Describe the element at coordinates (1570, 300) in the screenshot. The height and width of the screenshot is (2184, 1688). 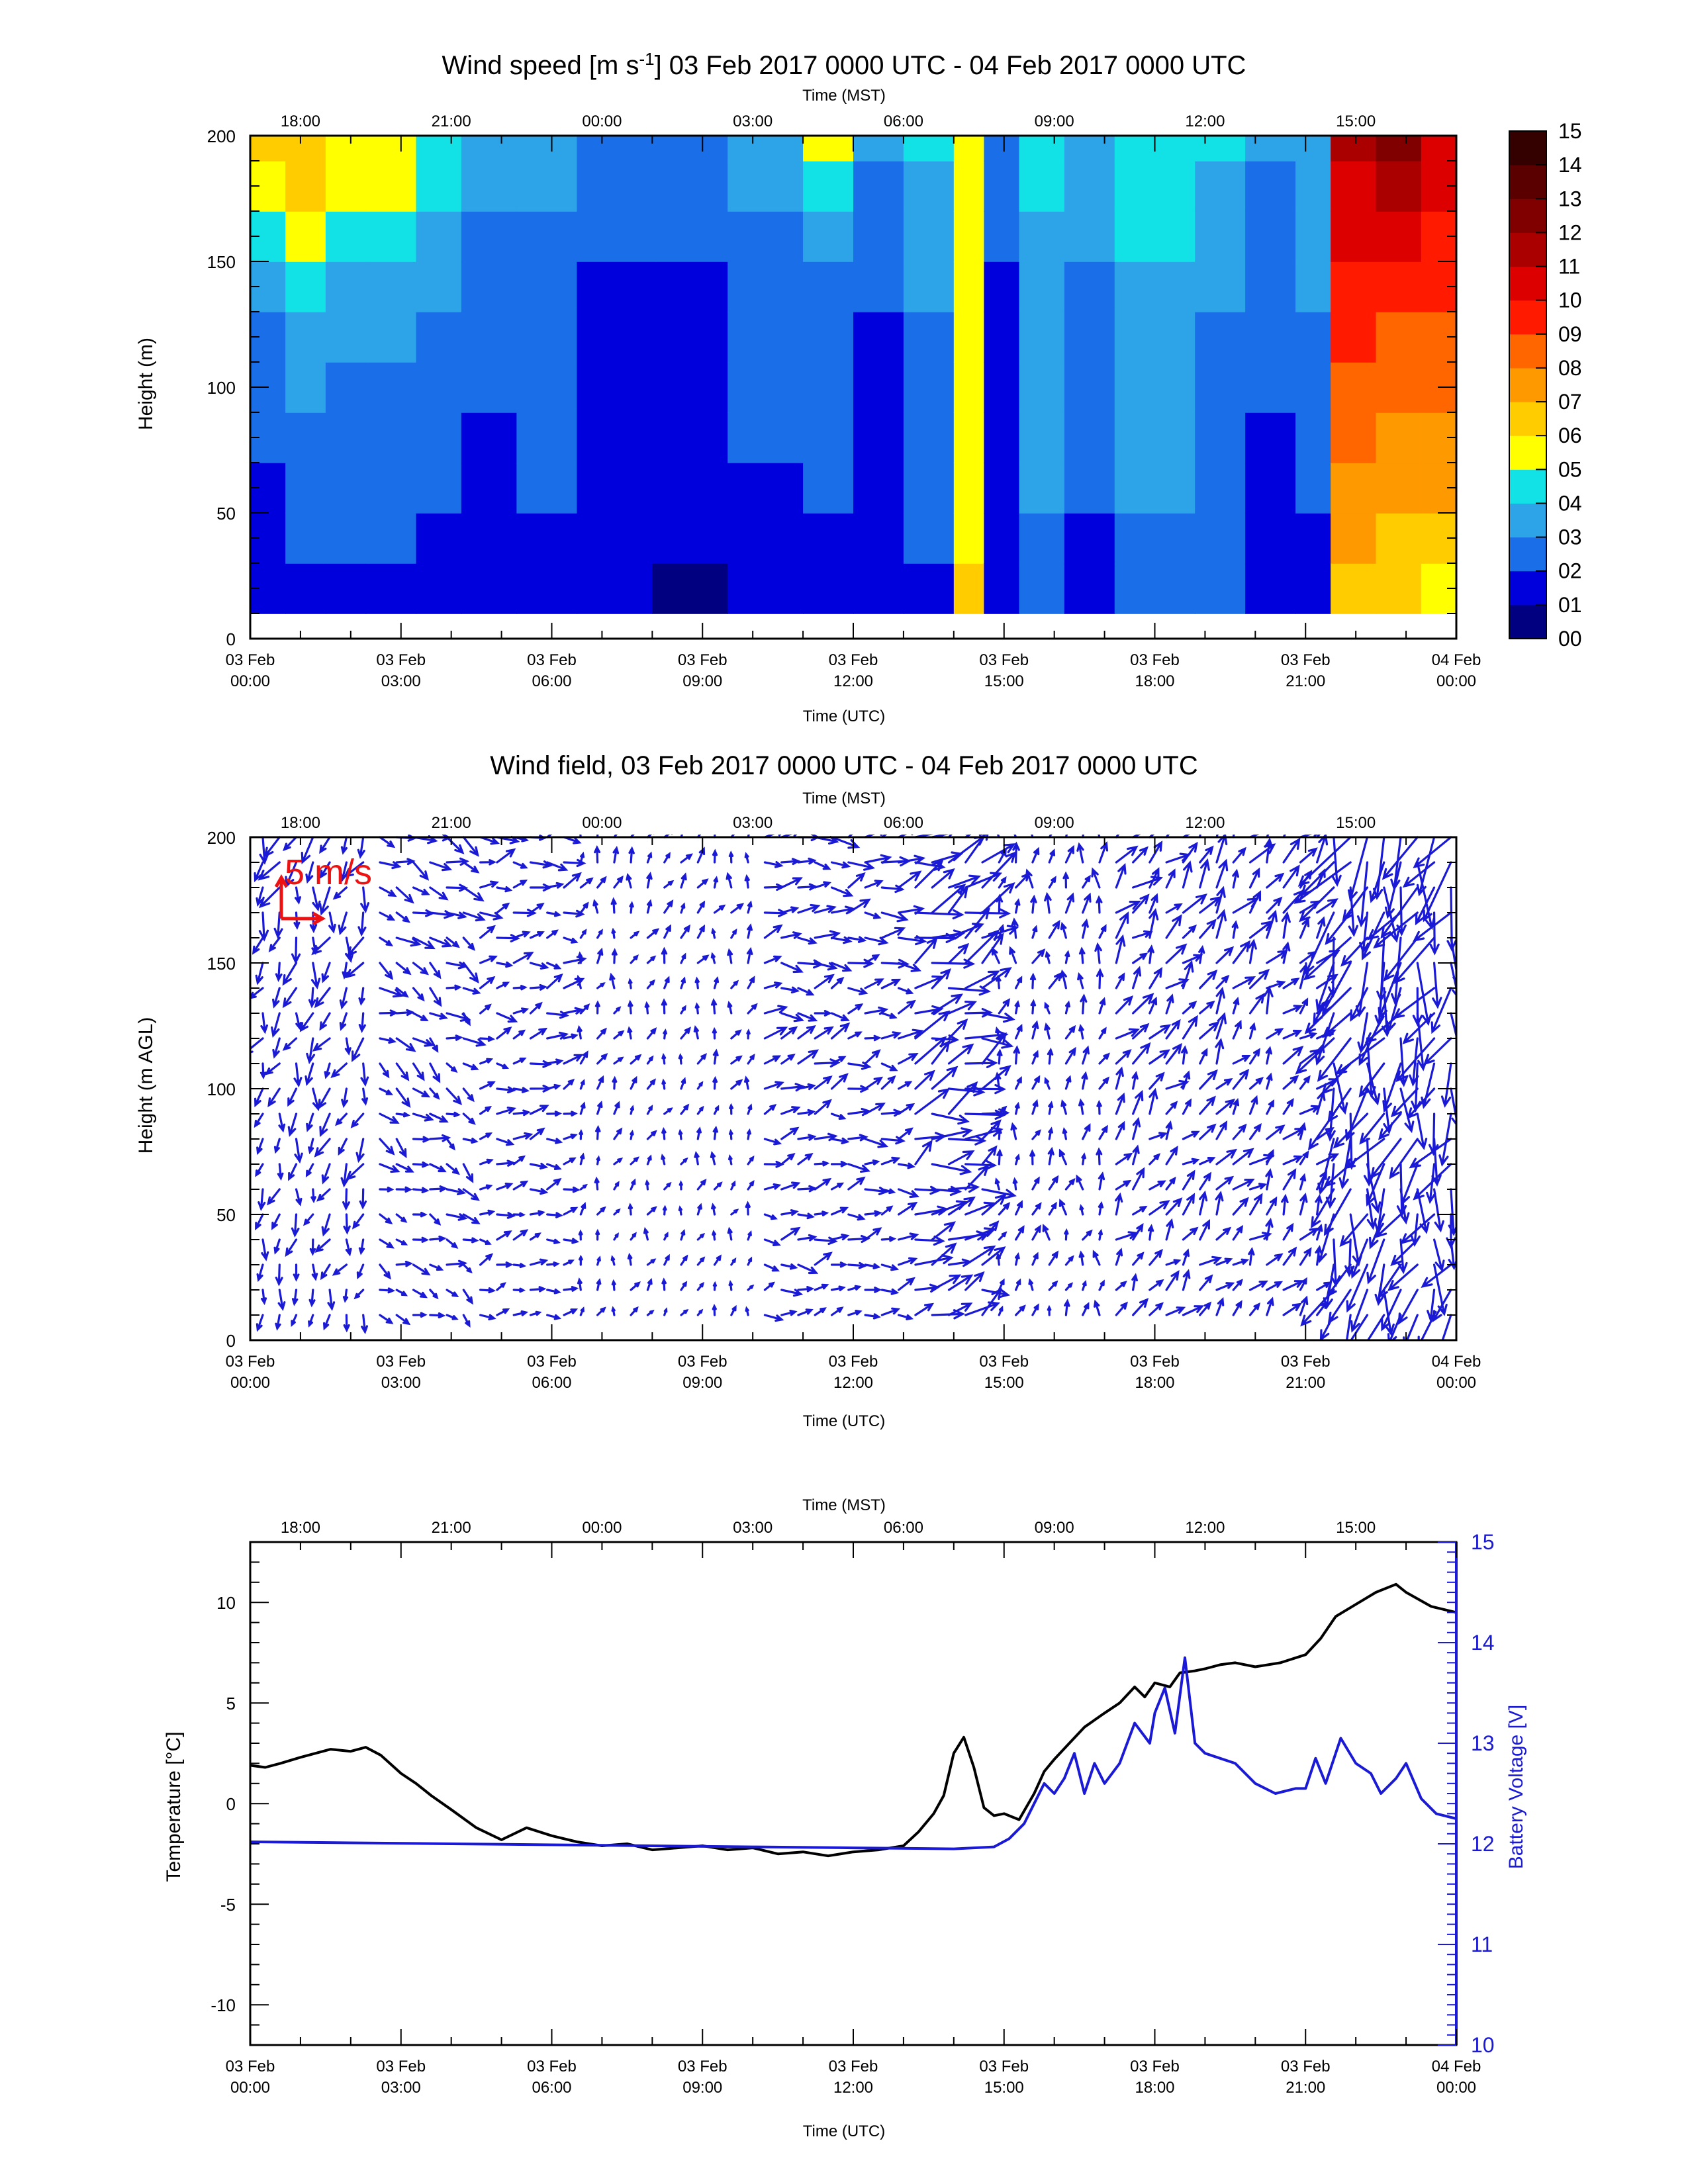
I see `colorbar-label: 10` at that location.